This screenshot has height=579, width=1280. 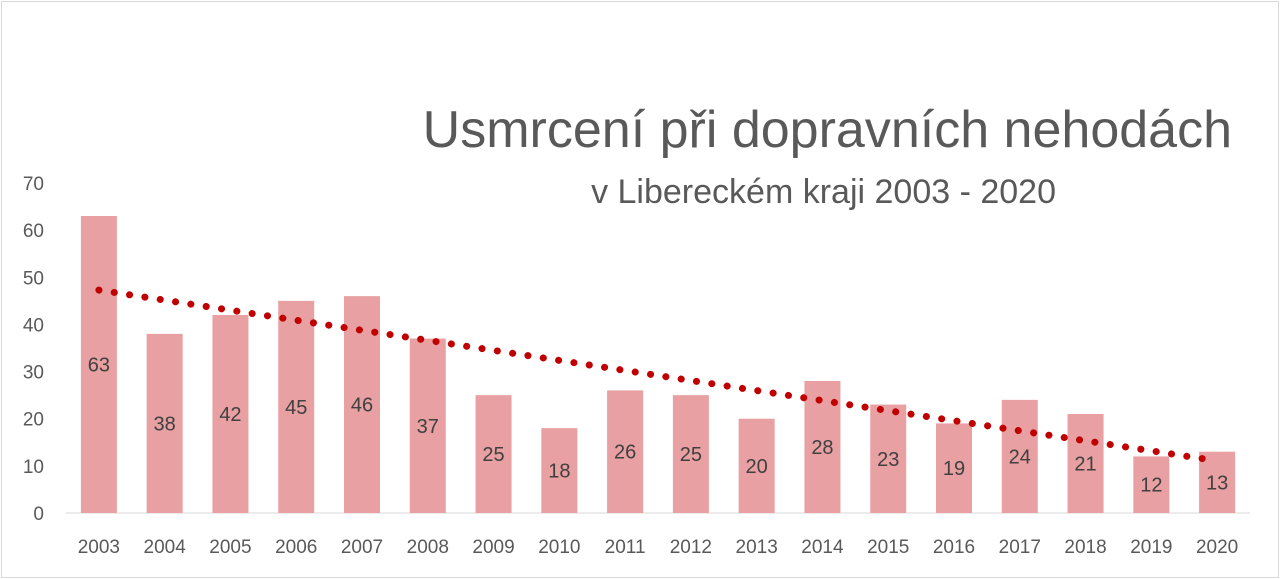 I want to click on x-tick-label: 2016, so click(x=954, y=547).